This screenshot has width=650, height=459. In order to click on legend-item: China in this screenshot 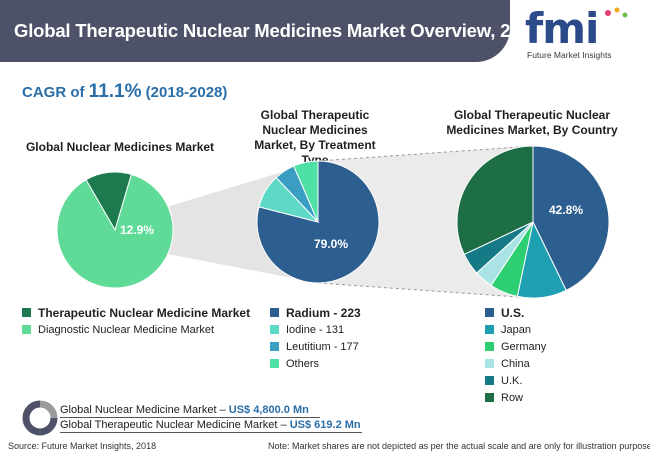, I will do `click(515, 363)`.